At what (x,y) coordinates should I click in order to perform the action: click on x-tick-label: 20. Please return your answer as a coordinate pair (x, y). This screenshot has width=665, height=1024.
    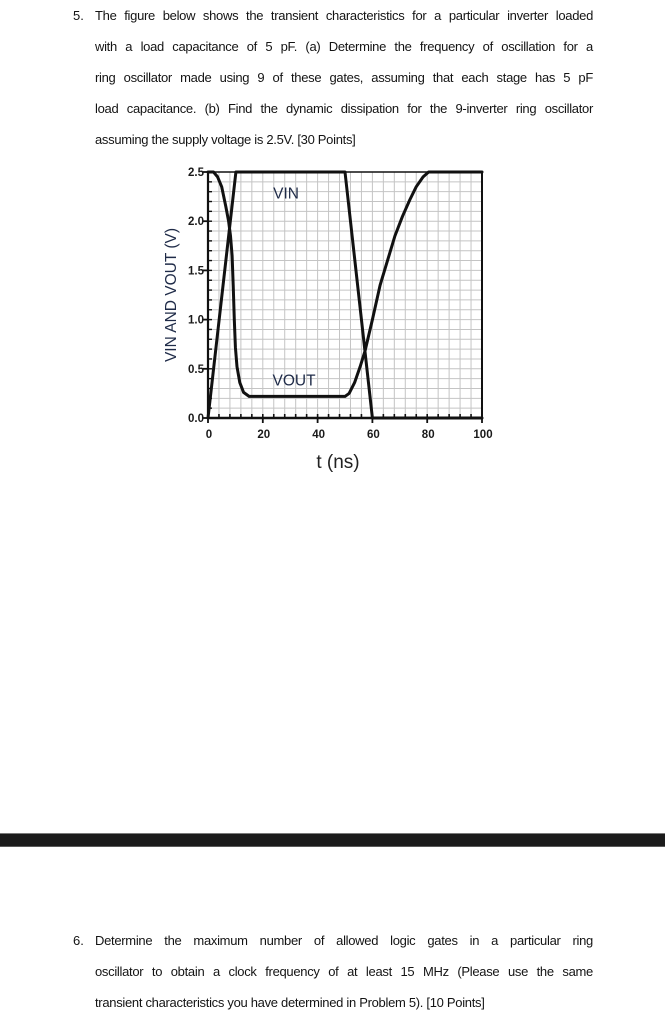
    Looking at the image, I should click on (263, 435).